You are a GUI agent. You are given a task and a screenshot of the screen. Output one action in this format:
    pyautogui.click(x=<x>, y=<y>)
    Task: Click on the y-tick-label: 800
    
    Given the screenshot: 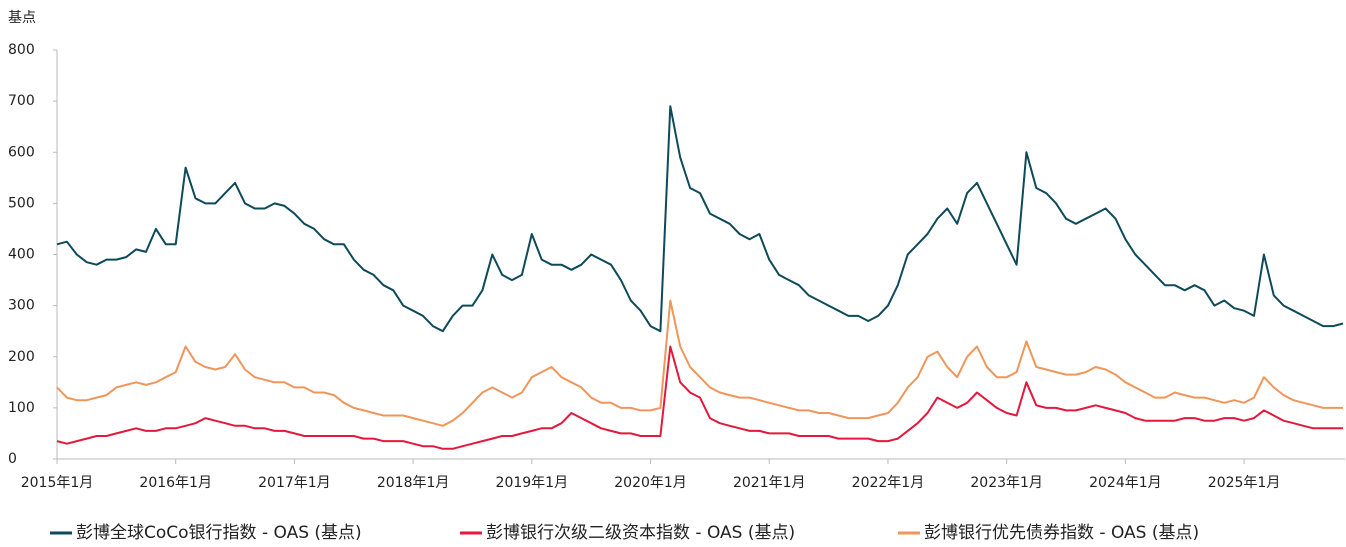 What is the action you would take?
    pyautogui.click(x=21, y=50)
    